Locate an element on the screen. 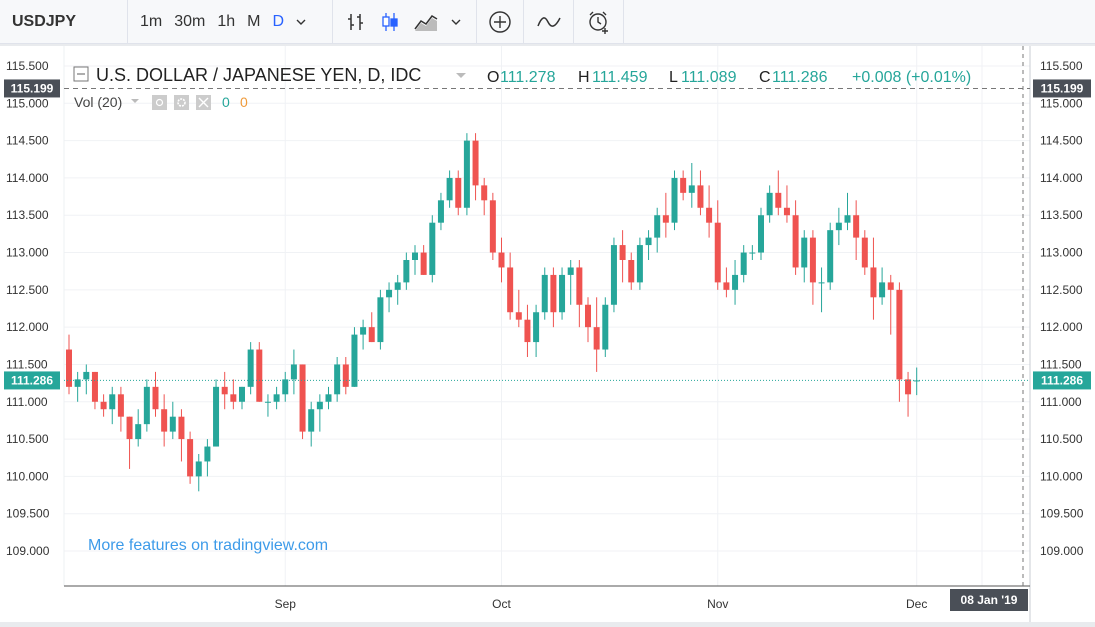  y-tick-label-right: 109.000 is located at coordinates (1062, 551).